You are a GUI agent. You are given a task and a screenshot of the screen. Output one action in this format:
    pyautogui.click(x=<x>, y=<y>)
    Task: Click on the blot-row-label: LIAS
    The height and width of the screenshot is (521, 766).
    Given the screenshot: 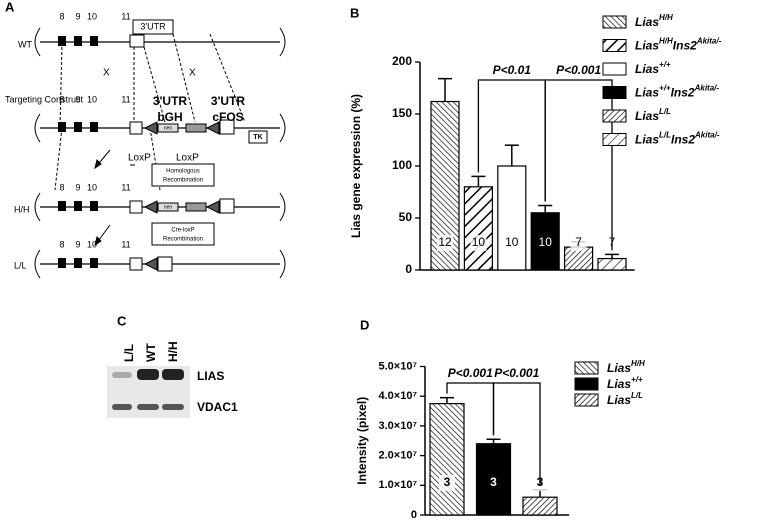 What is the action you would take?
    pyautogui.click(x=210, y=376)
    